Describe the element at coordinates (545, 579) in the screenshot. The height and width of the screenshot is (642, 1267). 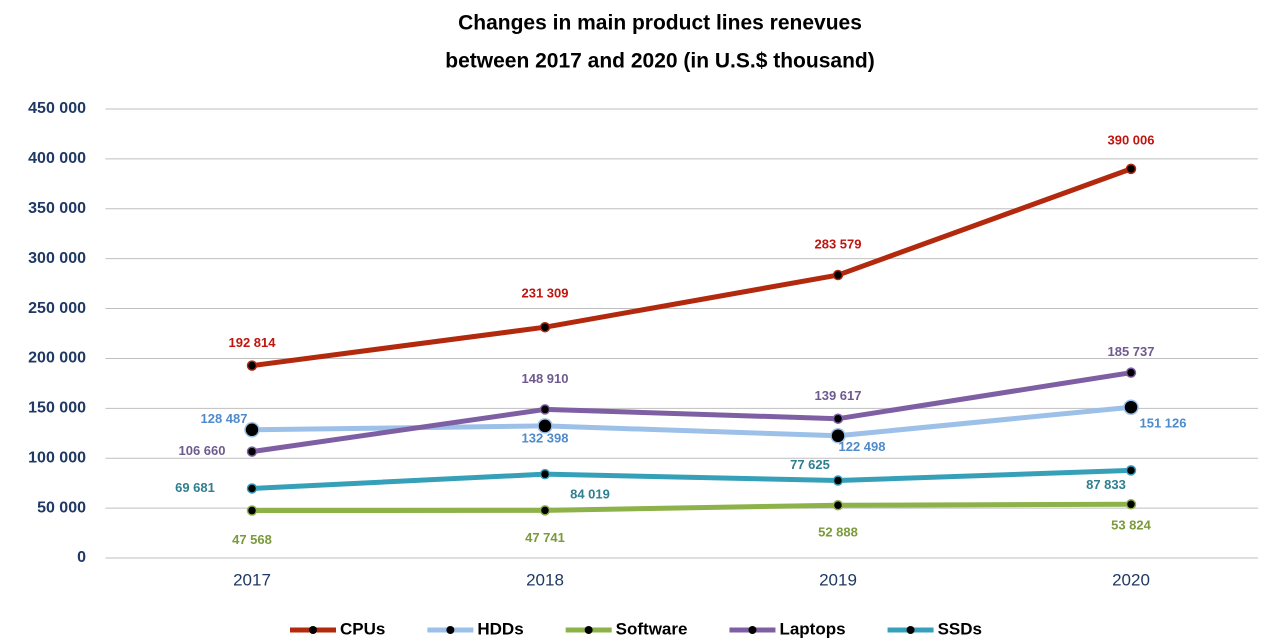
I see `x-tick-label: 2018` at that location.